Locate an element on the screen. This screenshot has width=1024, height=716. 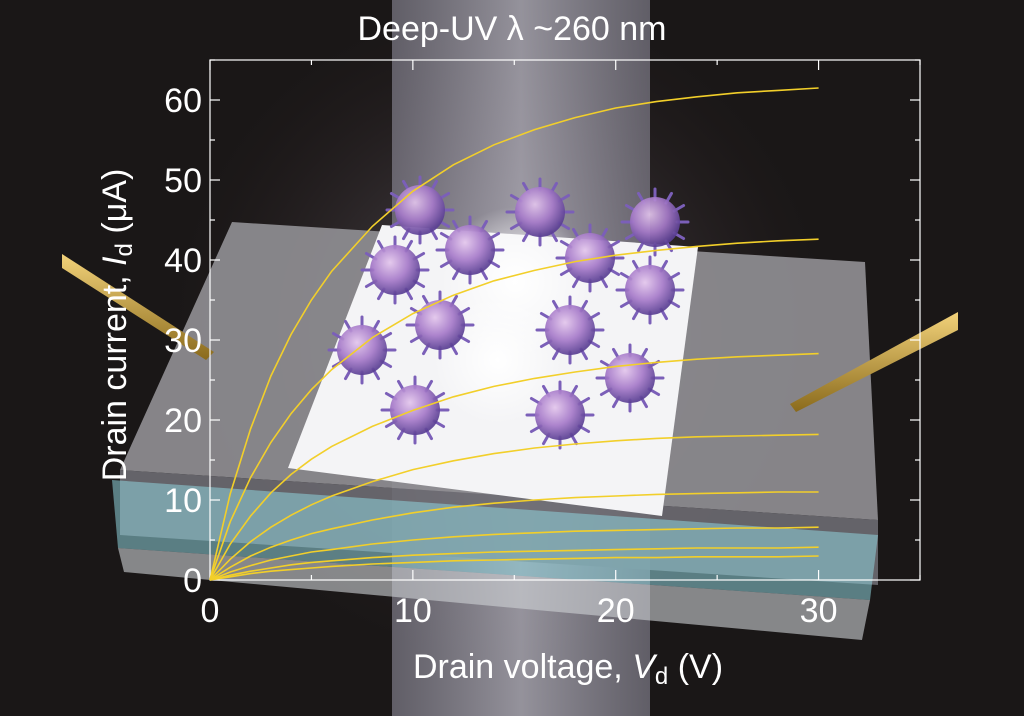
chart-title: Deep-UV λ ~260 nm is located at coordinates (512, 29).